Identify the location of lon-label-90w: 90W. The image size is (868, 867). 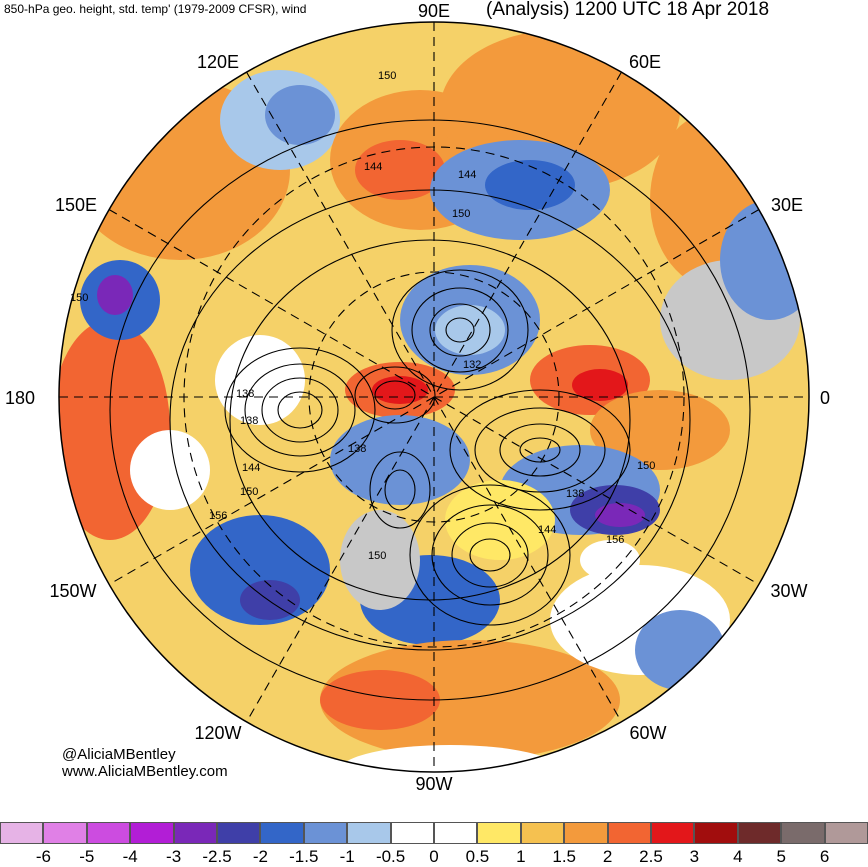
(433, 784).